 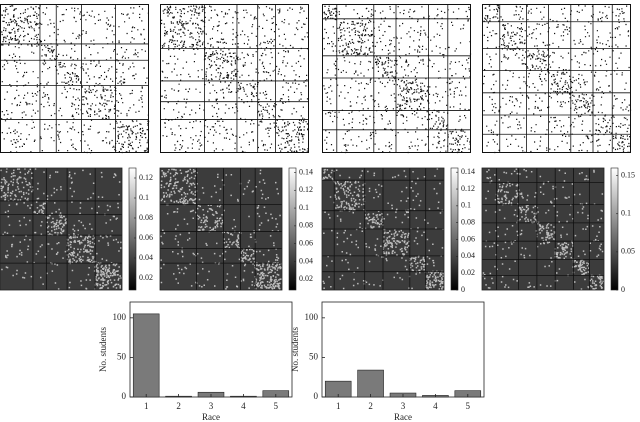 I want to click on heatmap-bg, so click(x=221, y=229).